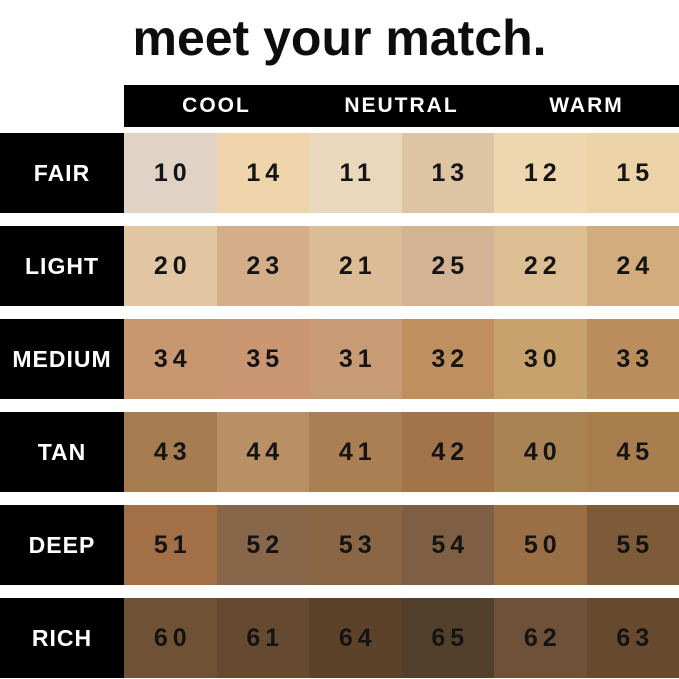  Describe the element at coordinates (265, 451) in the screenshot. I see `shade-number: 44` at that location.